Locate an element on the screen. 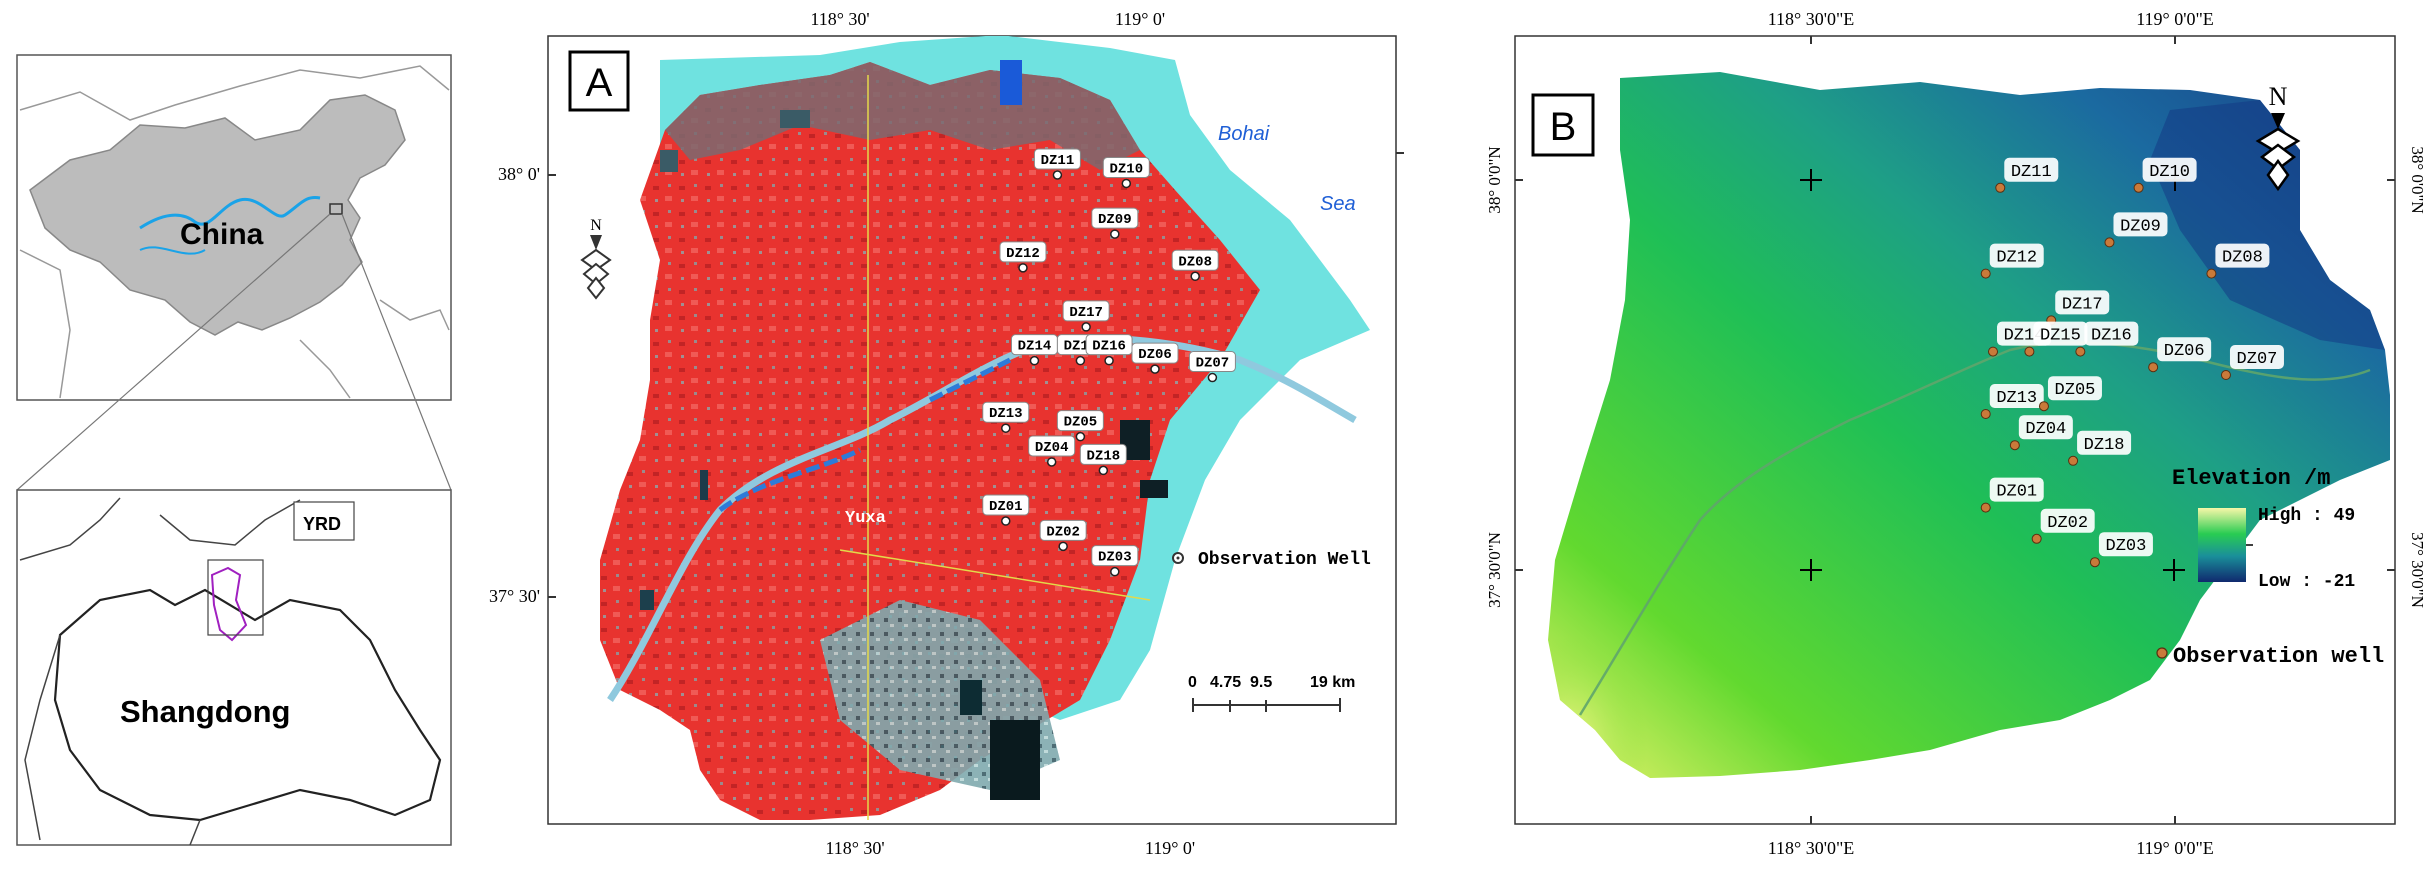 This screenshot has width=2432, height=874. well-label: DZ08 is located at coordinates (2242, 258).